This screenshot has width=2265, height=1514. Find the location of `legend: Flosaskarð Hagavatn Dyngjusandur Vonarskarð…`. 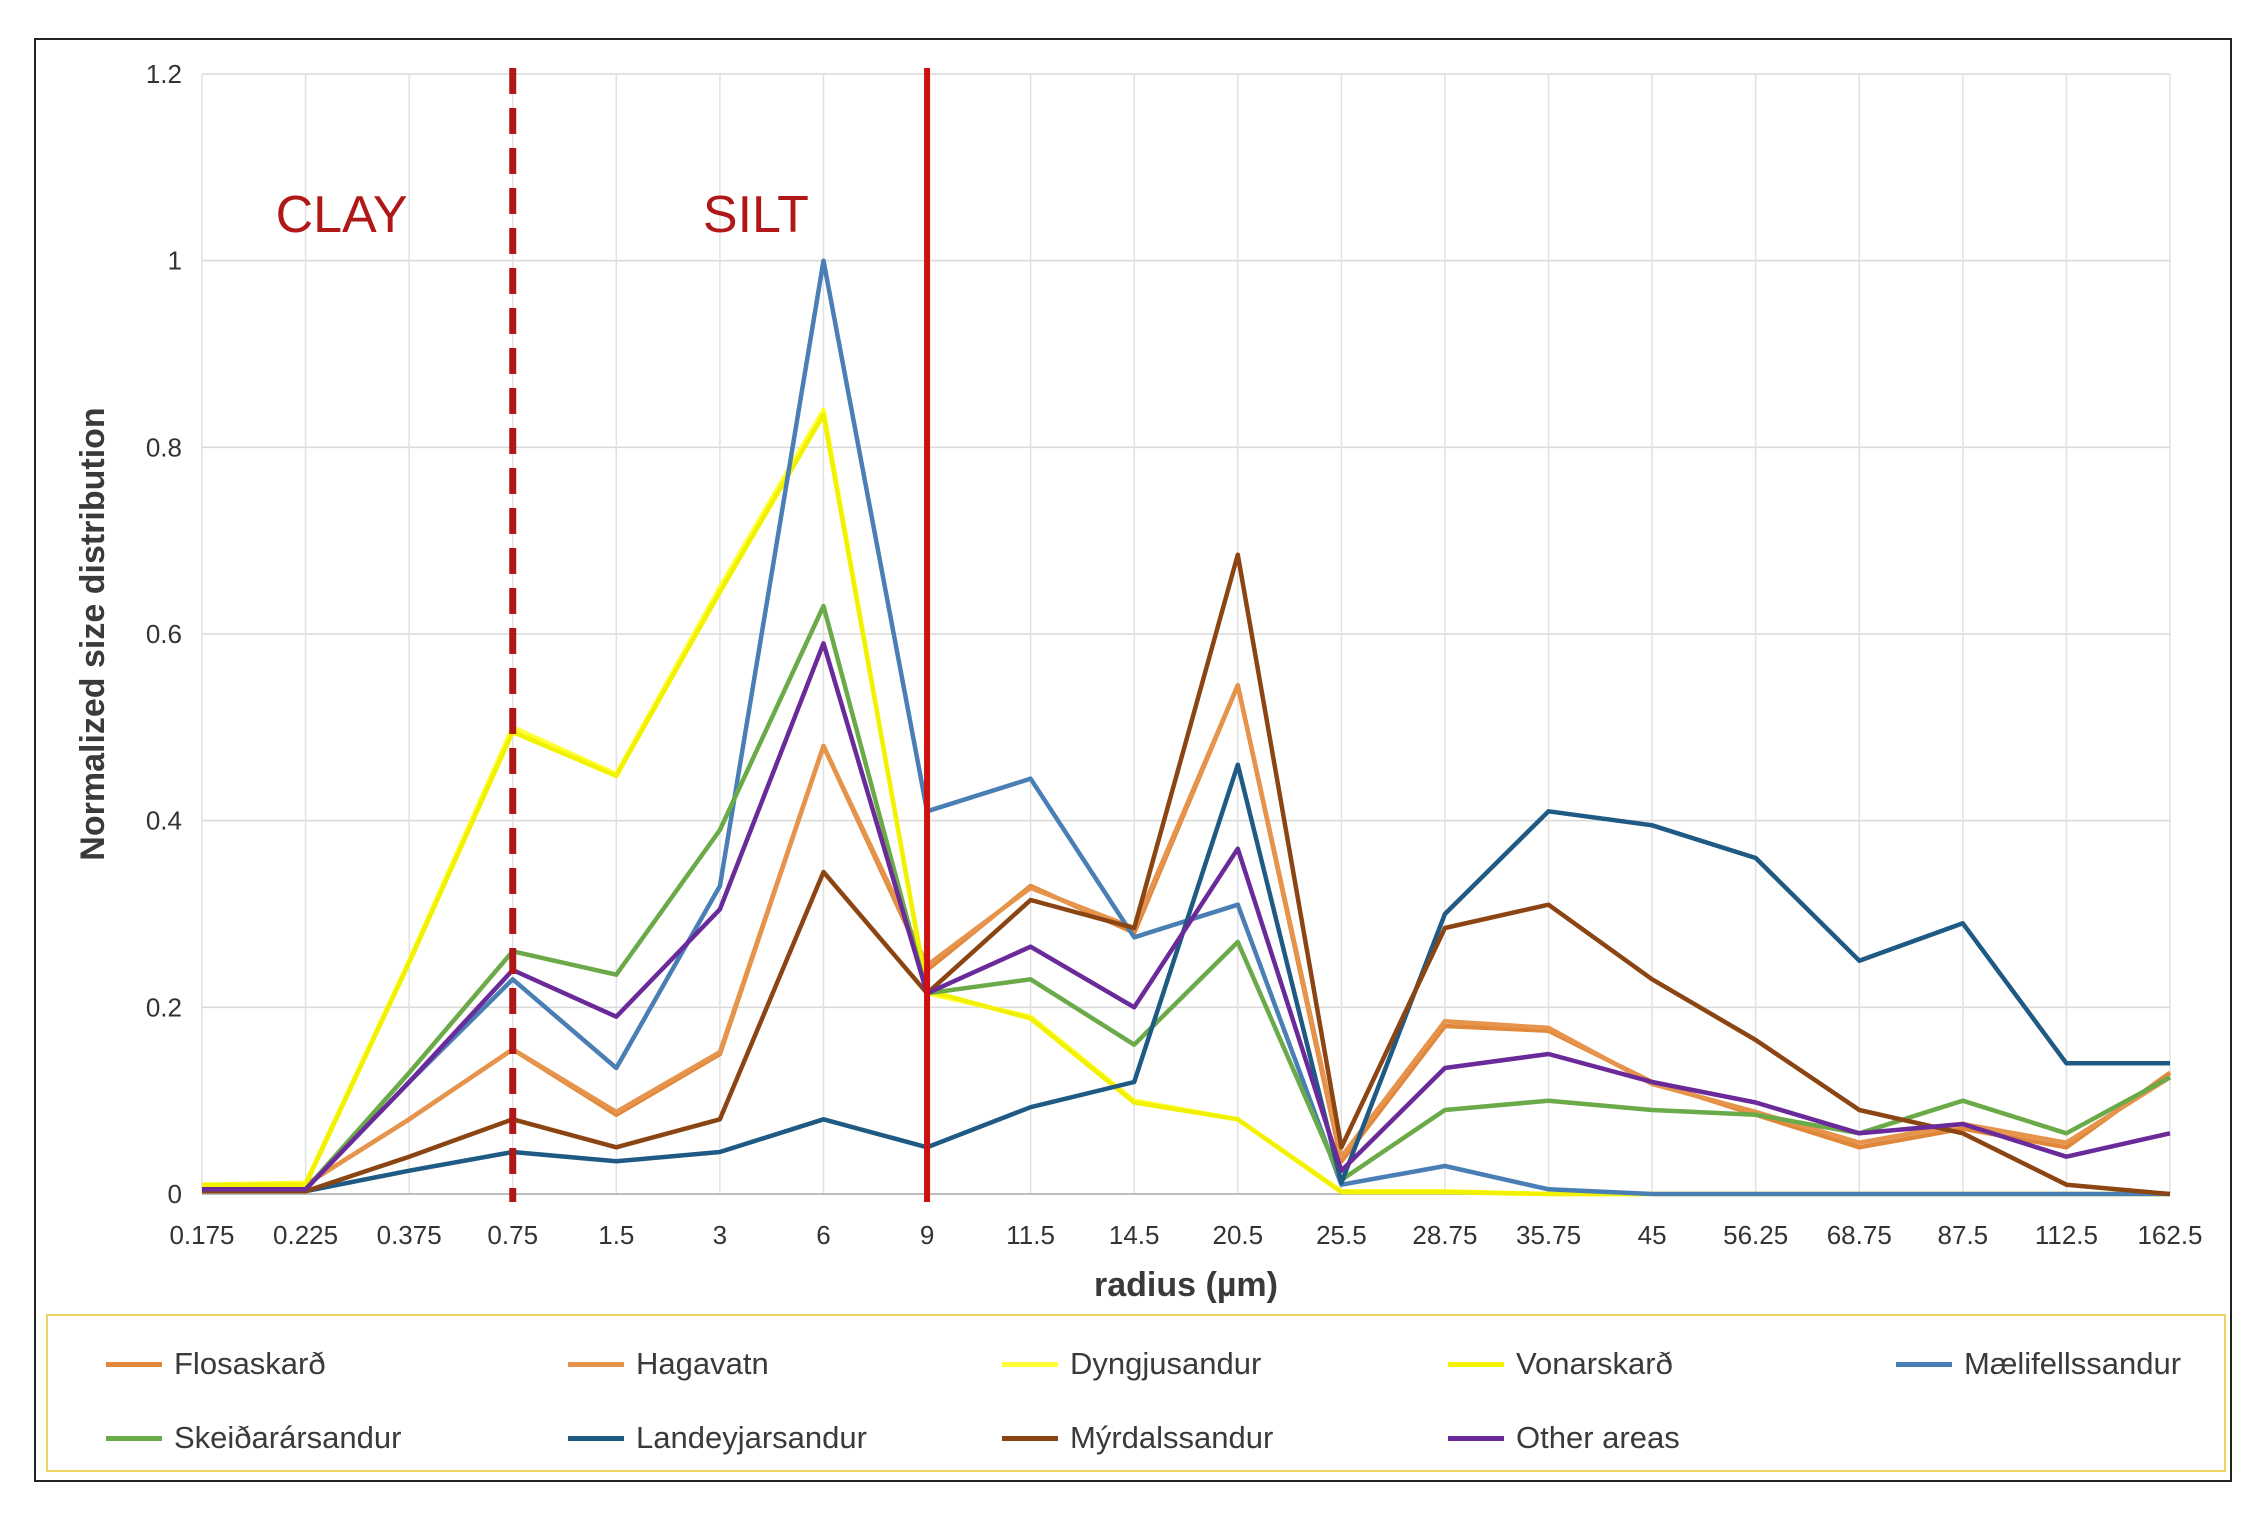

legend: Flosaskarð Hagavatn Dyngjusandur Vonarskarð… is located at coordinates (1136, 1393).